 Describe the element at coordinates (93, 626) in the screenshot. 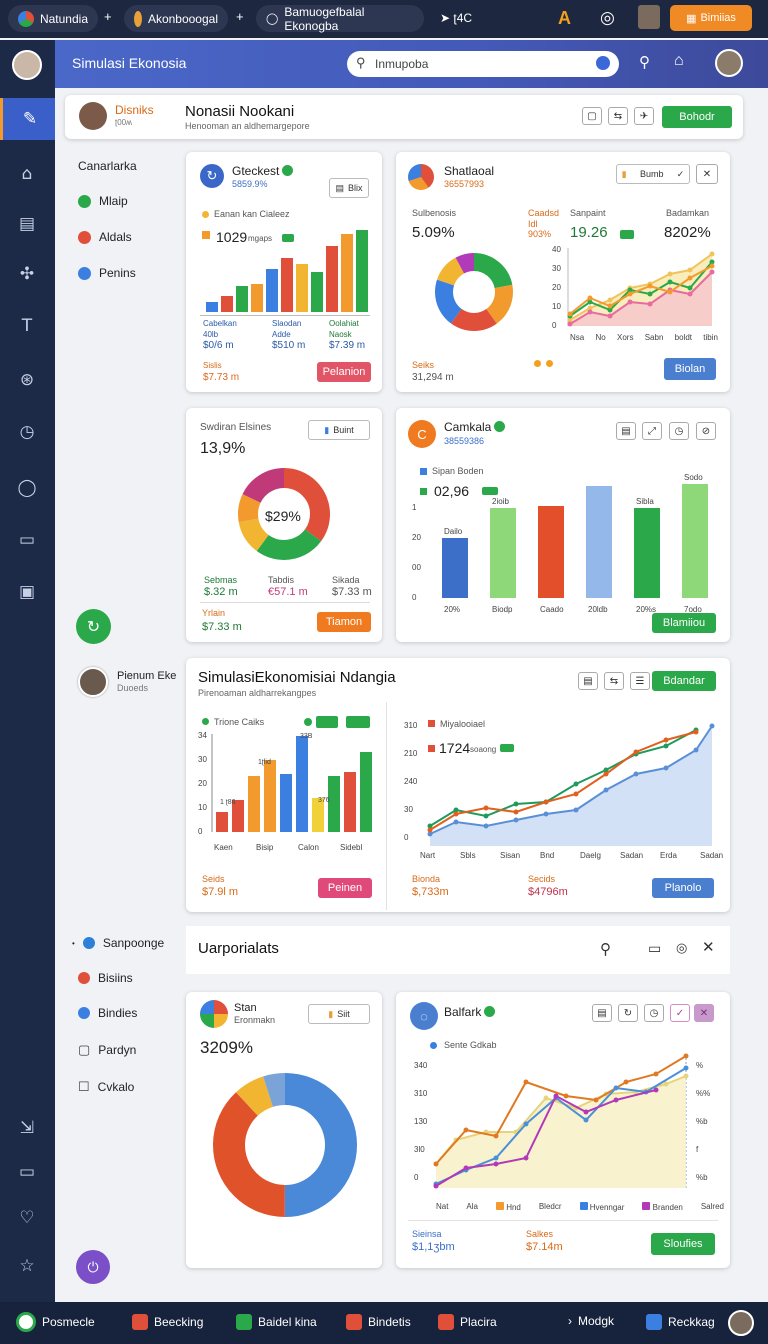

I see `refresh-fab: ↻` at that location.